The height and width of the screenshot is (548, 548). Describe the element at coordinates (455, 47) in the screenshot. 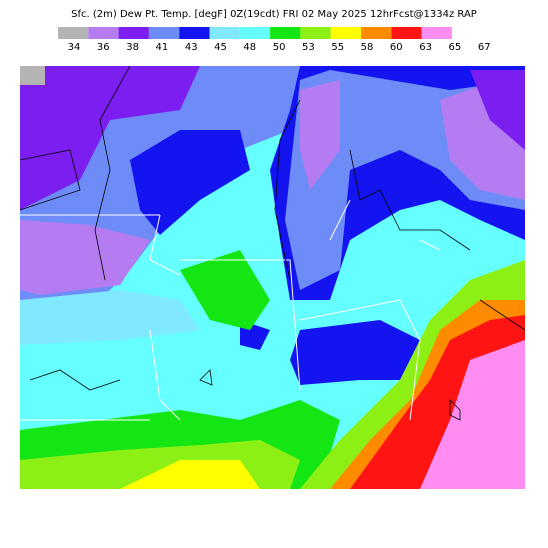

I see `colorbar-label: 65` at that location.